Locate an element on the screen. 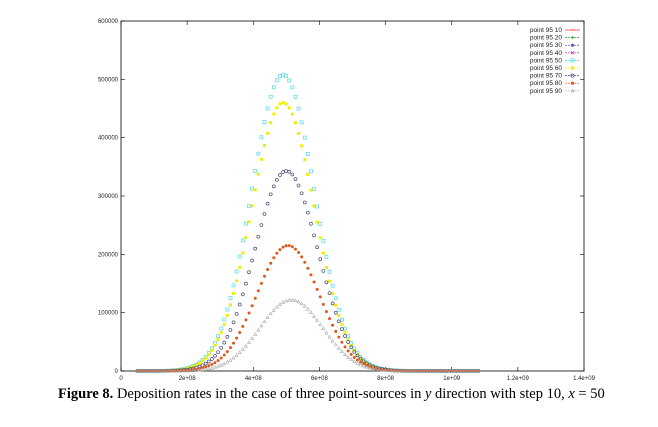 This screenshot has width=658, height=427. legend-marker is located at coordinates (572, 83).